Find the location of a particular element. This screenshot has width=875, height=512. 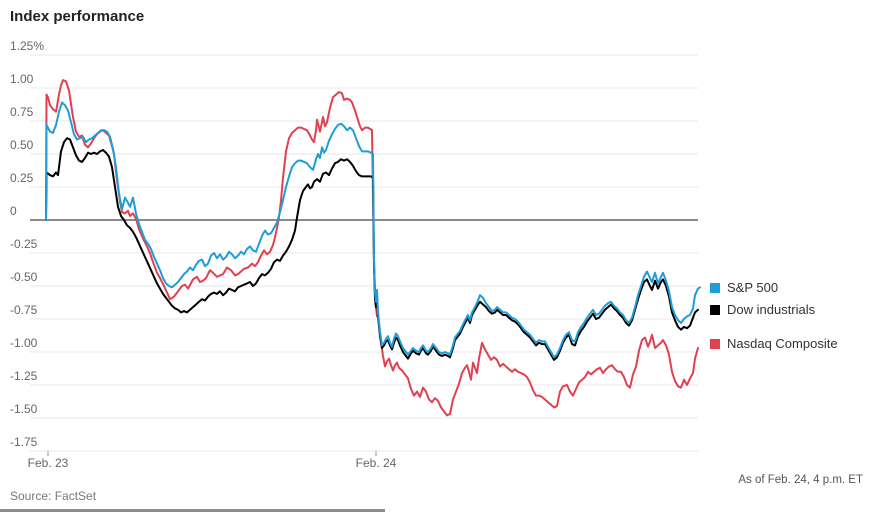

legend-item-nasdaq: Nasdaq Composite is located at coordinates (774, 343).